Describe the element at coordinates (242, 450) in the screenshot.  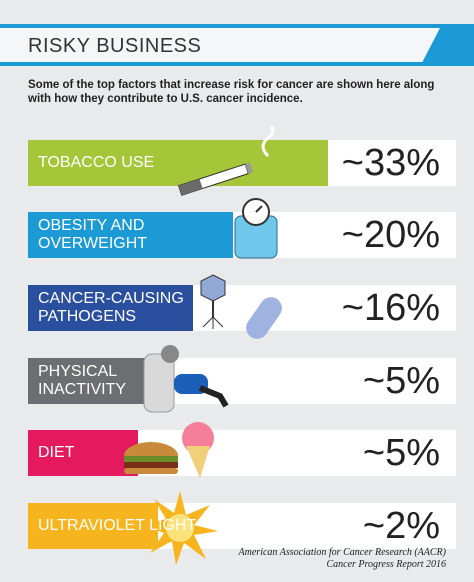
I see `factor-row: DIET ~5%` at that location.